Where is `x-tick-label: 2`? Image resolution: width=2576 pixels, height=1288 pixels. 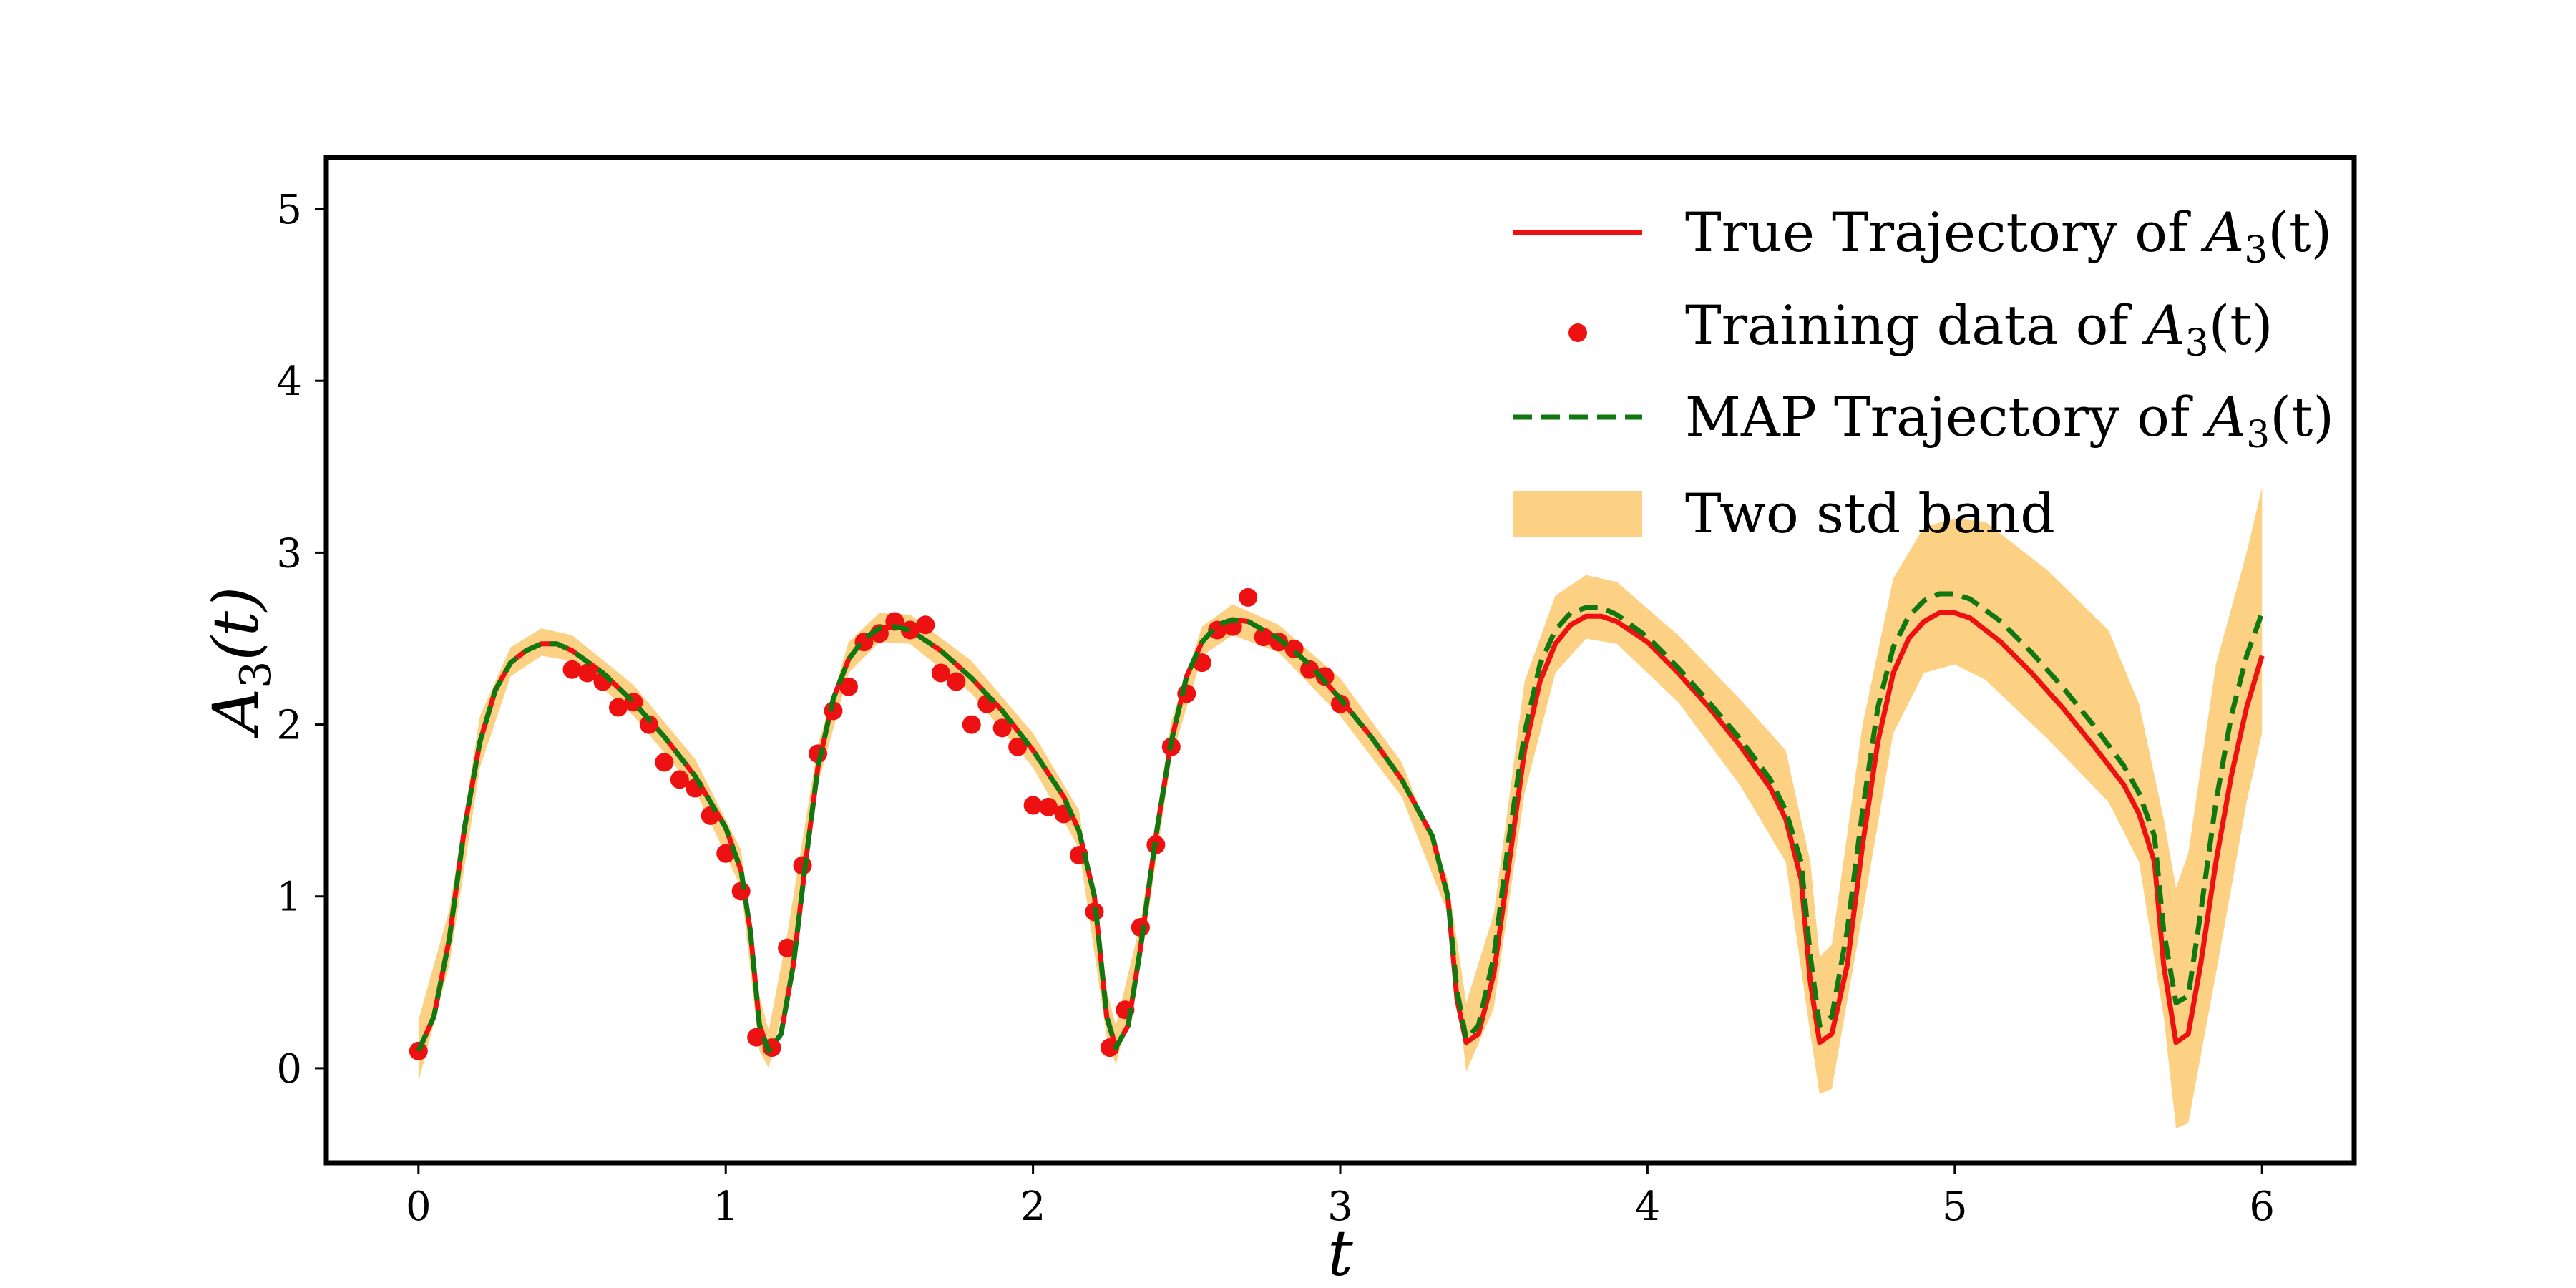 x-tick-label: 2 is located at coordinates (1033, 1207).